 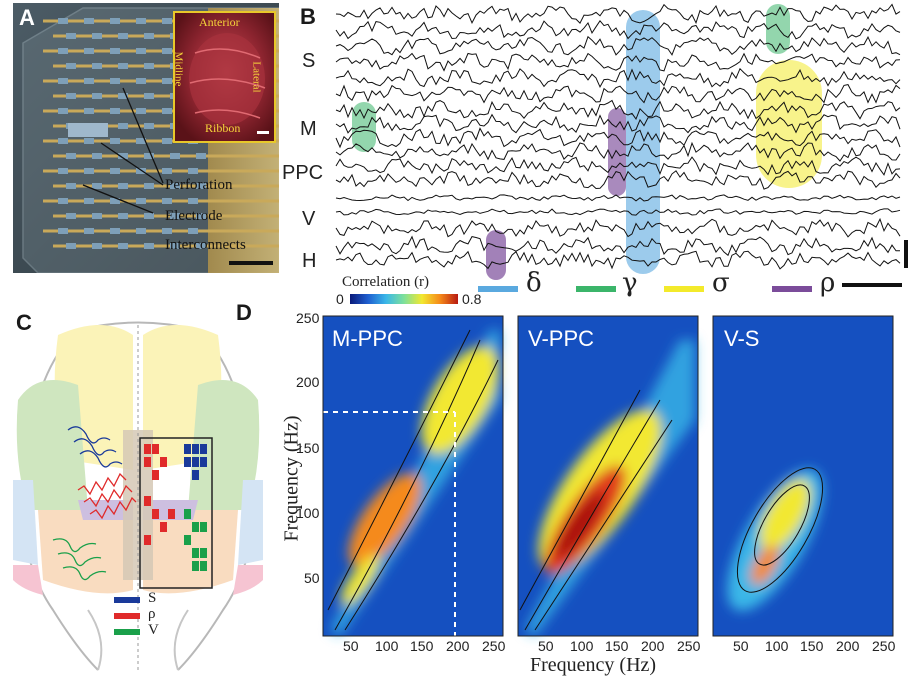 What do you see at coordinates (308, 448) in the screenshot?
I see `ytick-150: 150` at bounding box center [308, 448].